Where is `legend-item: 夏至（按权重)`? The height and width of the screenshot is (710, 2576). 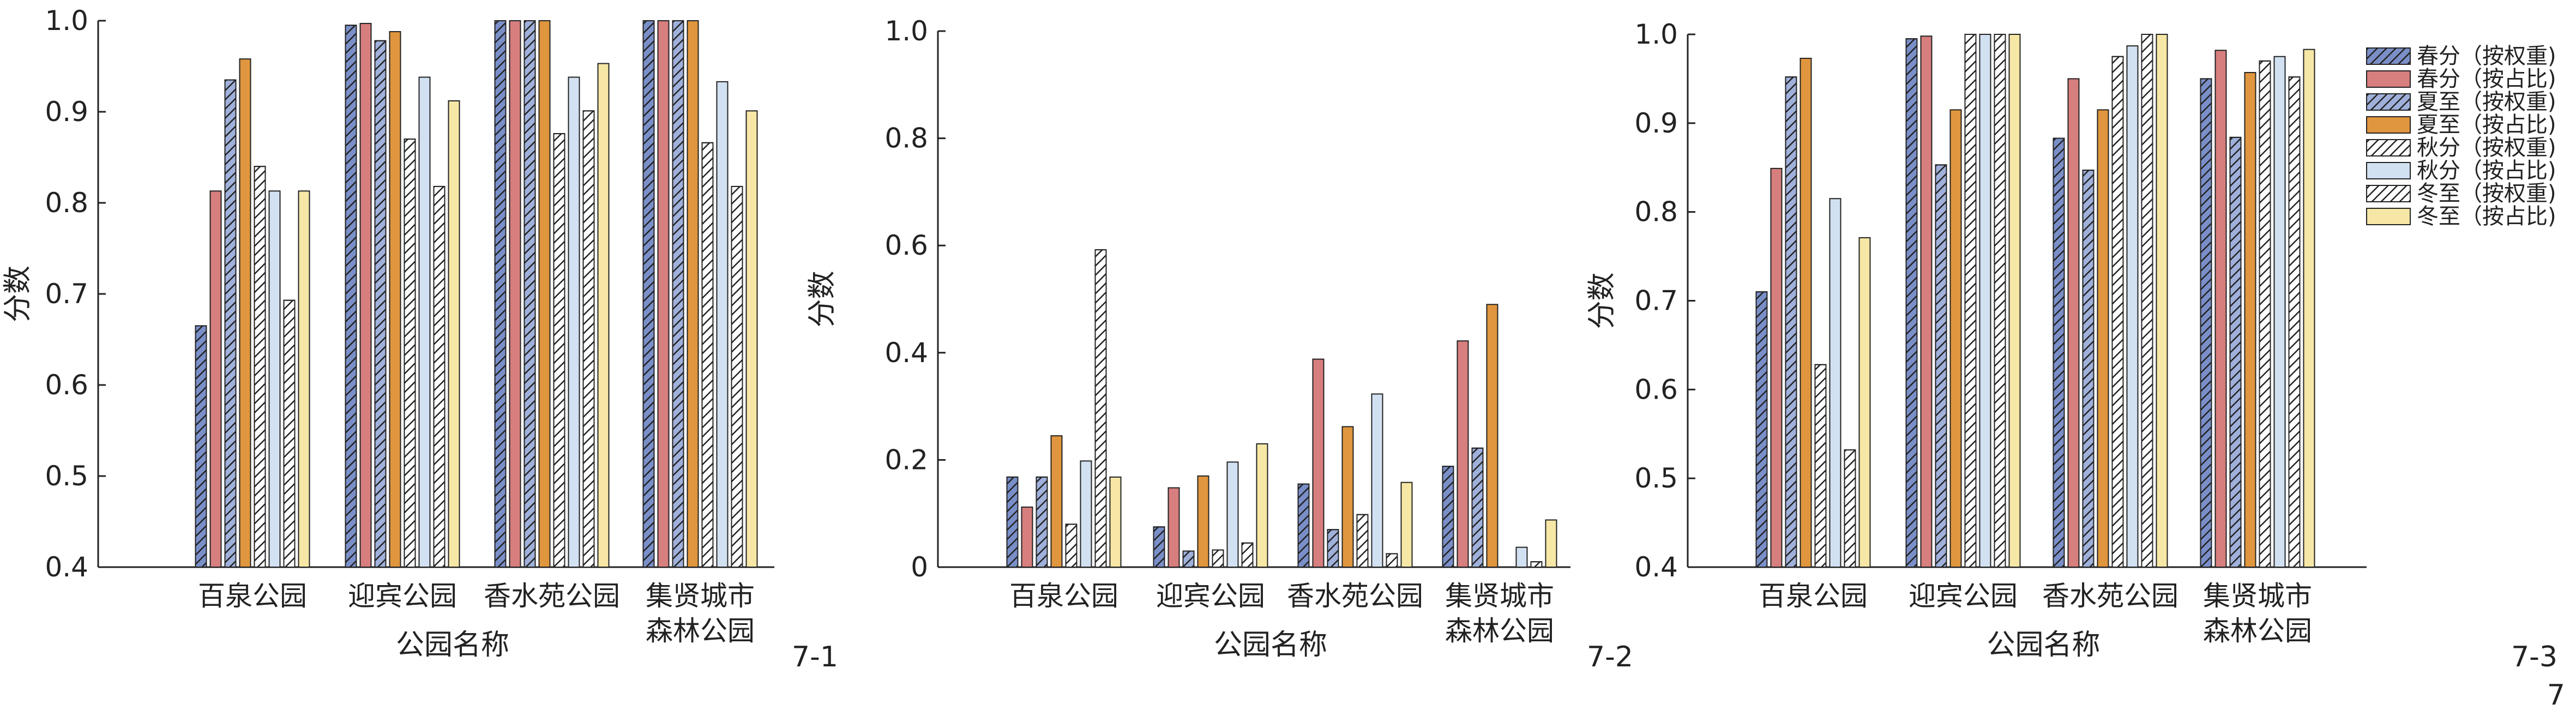 legend-item: 夏至（按权重) is located at coordinates (2461, 102).